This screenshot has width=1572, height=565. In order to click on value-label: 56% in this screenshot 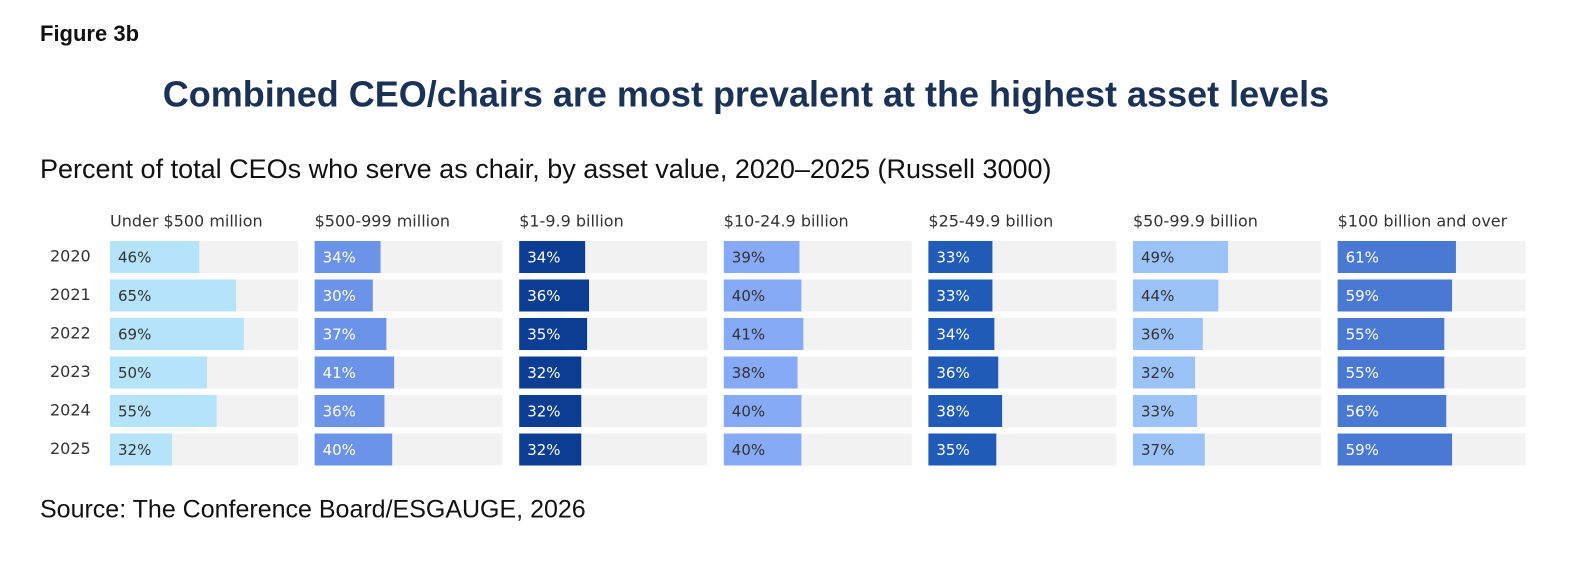, I will do `click(1362, 412)`.